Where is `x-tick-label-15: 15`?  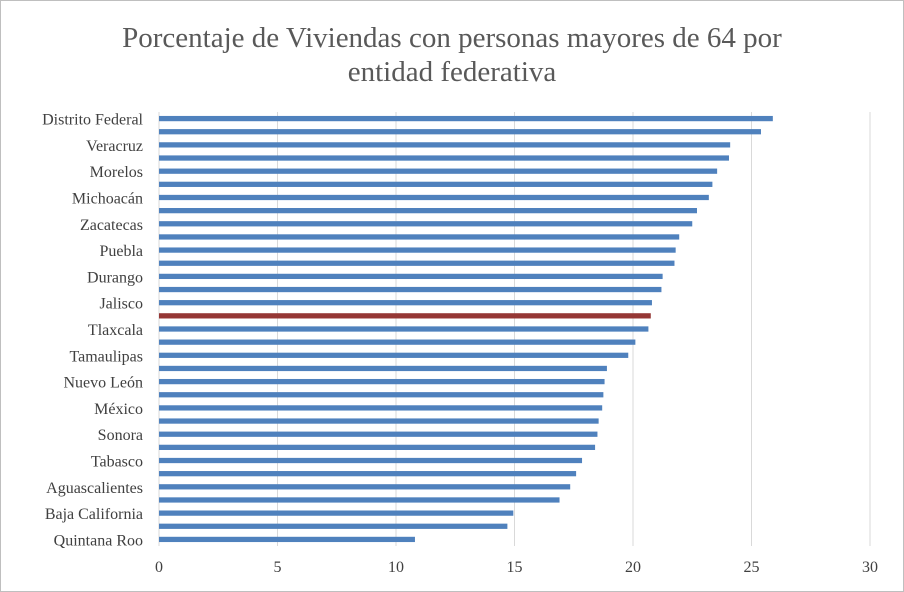
x-tick-label-15: 15 is located at coordinates (515, 567).